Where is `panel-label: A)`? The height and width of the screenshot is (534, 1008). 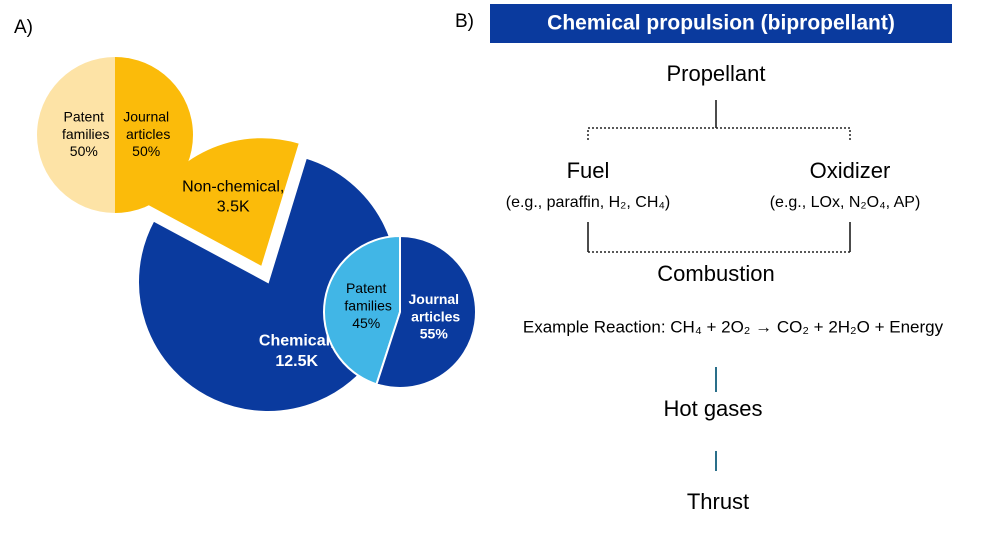 panel-label: A) is located at coordinates (23, 27).